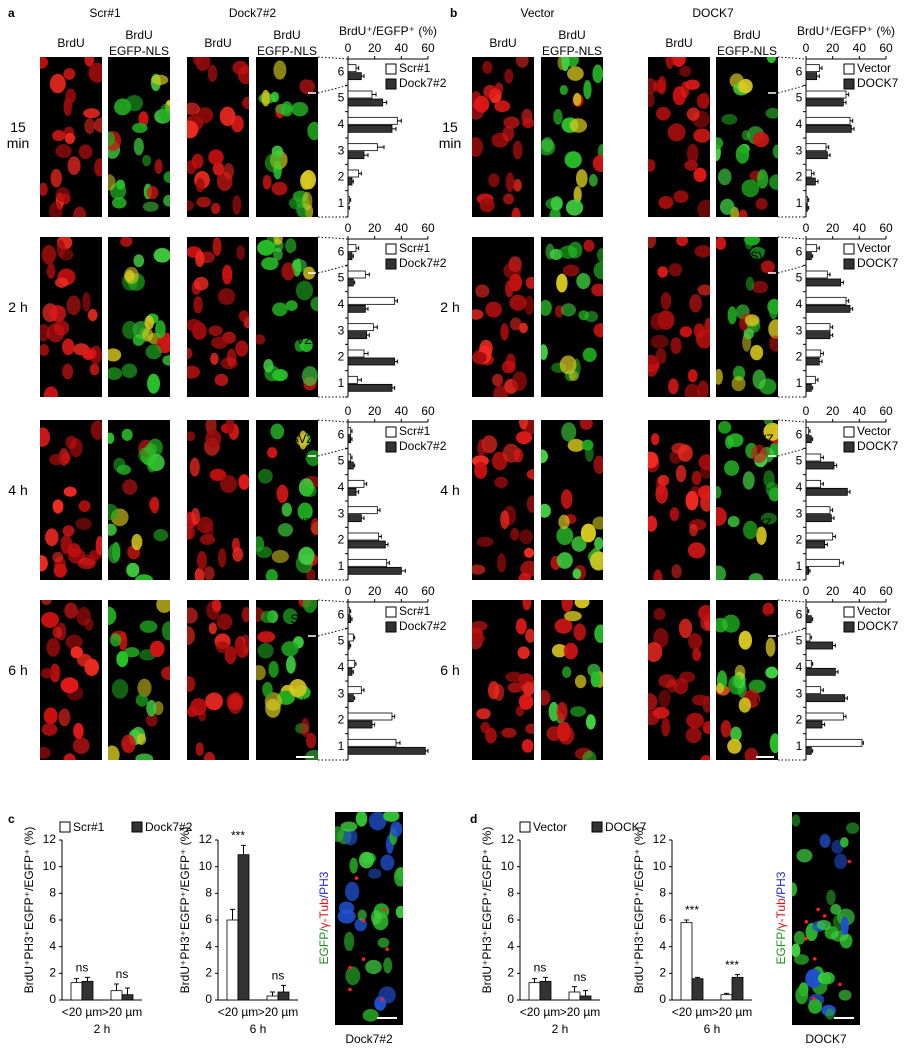  Describe the element at coordinates (333, 601) in the screenshot. I see `zoom-line` at that location.